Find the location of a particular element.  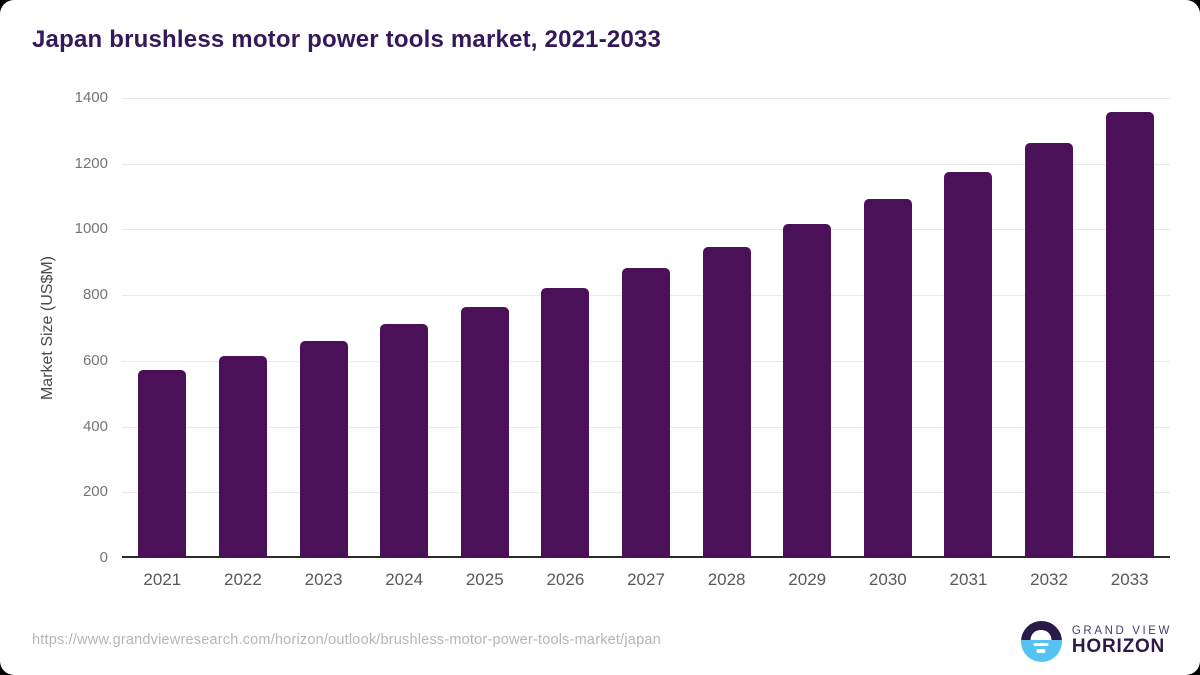

y-tick-label-1200: 1200 is located at coordinates (91, 163).